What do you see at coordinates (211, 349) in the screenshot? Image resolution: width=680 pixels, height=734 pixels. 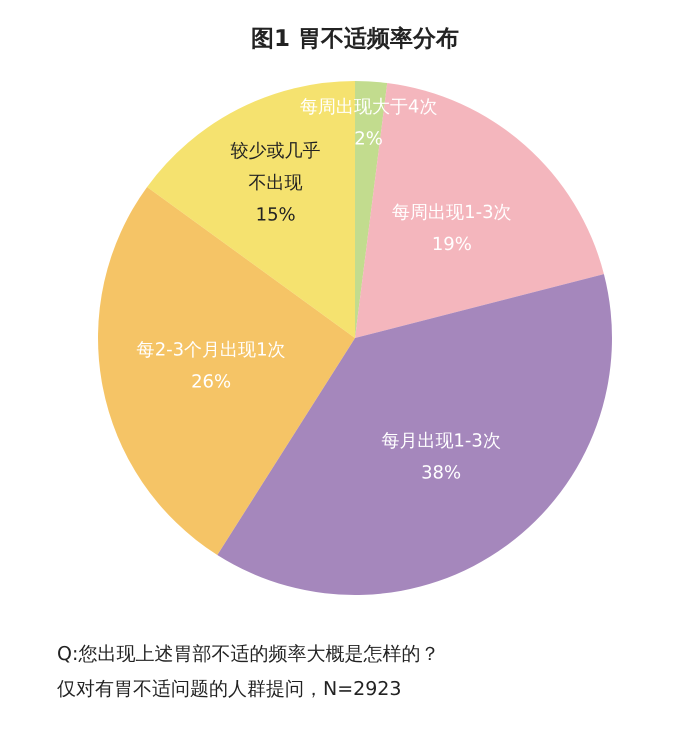 I see `slice-label: 每2-3个月出现1次` at bounding box center [211, 349].